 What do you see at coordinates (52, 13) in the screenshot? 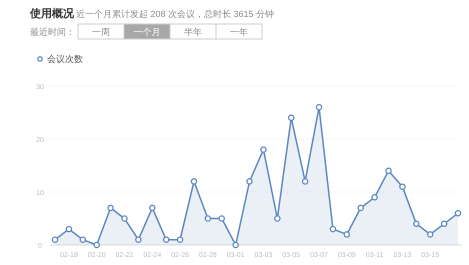
I see `chart-title: 使用概况` at bounding box center [52, 13].